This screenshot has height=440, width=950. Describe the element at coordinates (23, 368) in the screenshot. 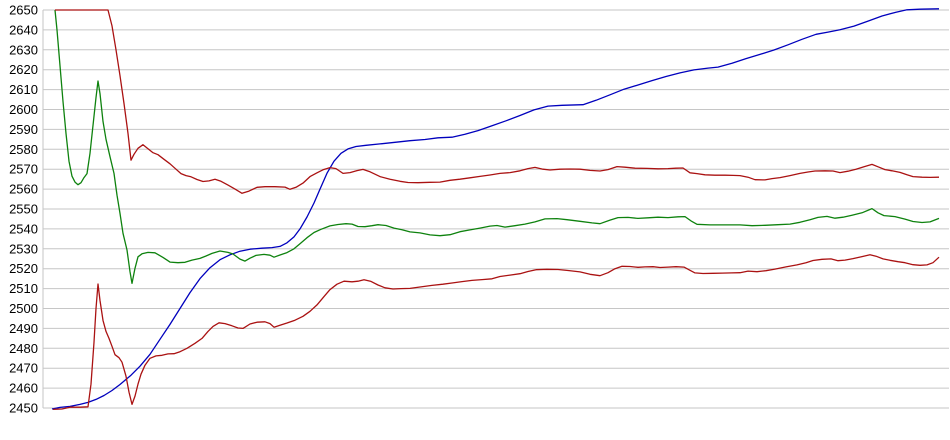

I see `y-tick-label: 2470` at that location.